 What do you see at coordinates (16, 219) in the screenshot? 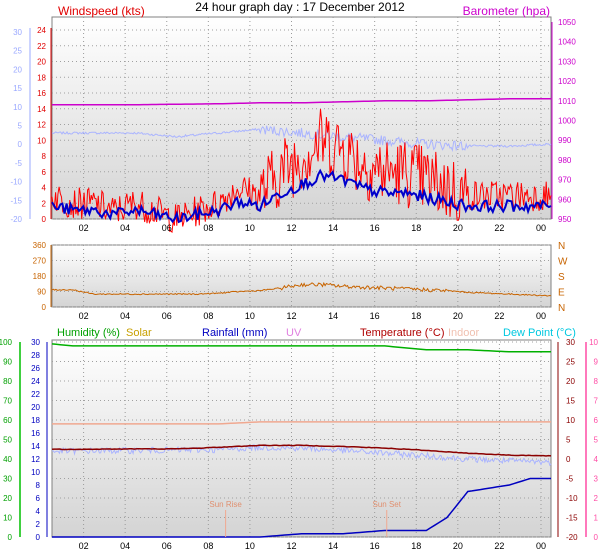
I see `windchill-tick-label: -20` at bounding box center [16, 219].